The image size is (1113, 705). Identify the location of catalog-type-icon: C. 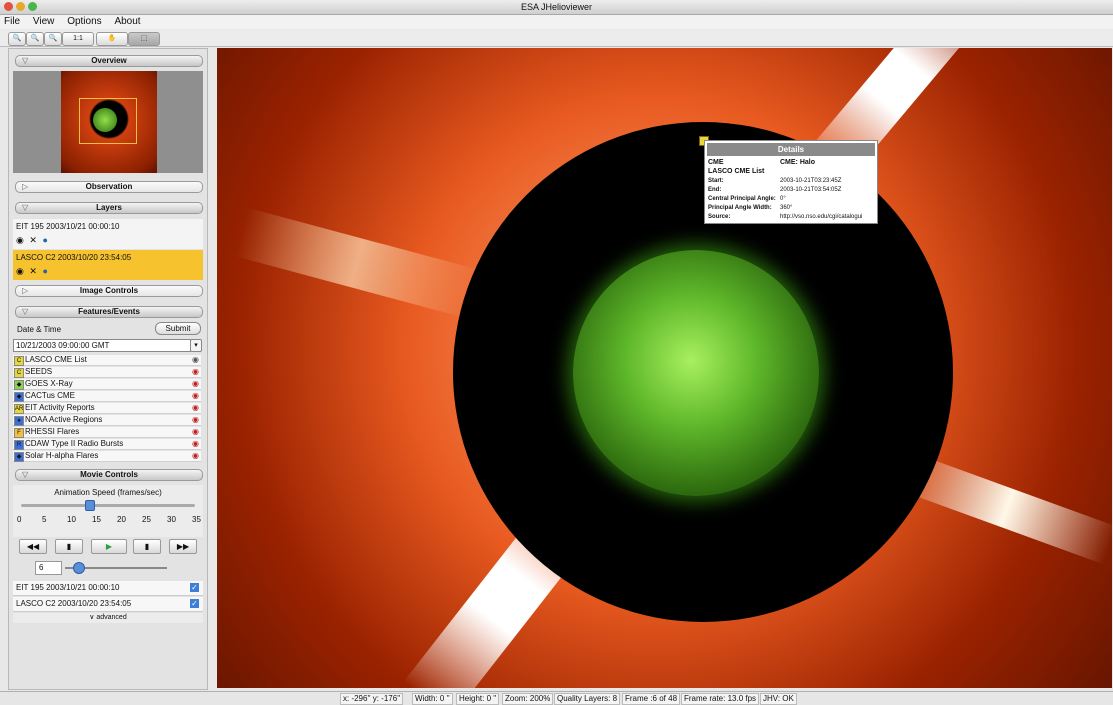
(19, 373).